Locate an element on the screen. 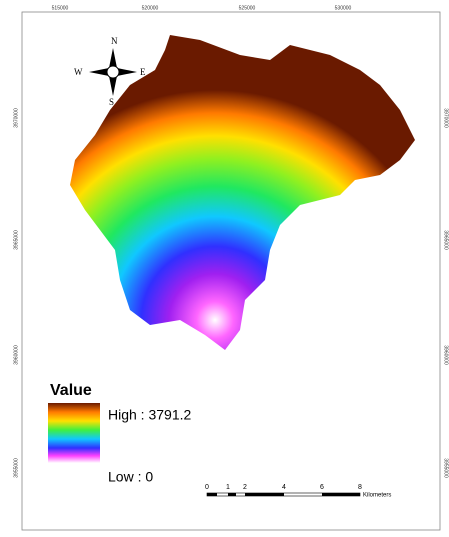  left-coord: 3965000 is located at coordinates (16, 240).